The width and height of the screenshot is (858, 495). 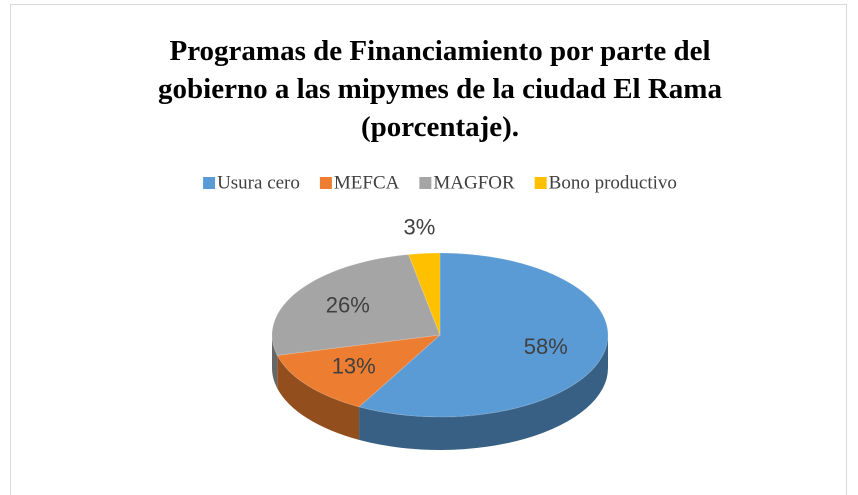 I want to click on legend-label: Bono productivo, so click(x=613, y=182).